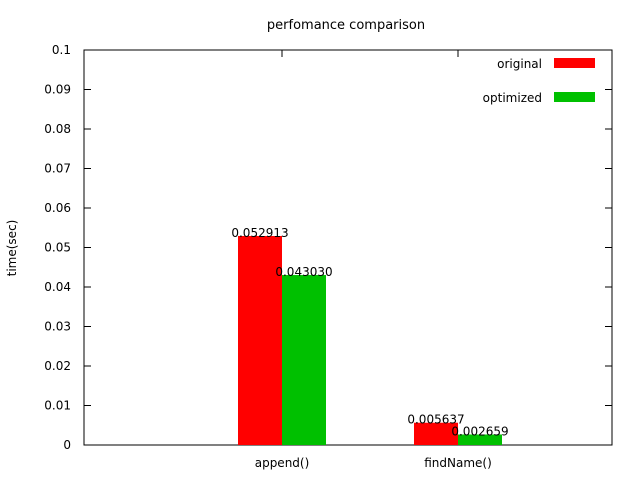  I want to click on legend-label: original, so click(519, 64).